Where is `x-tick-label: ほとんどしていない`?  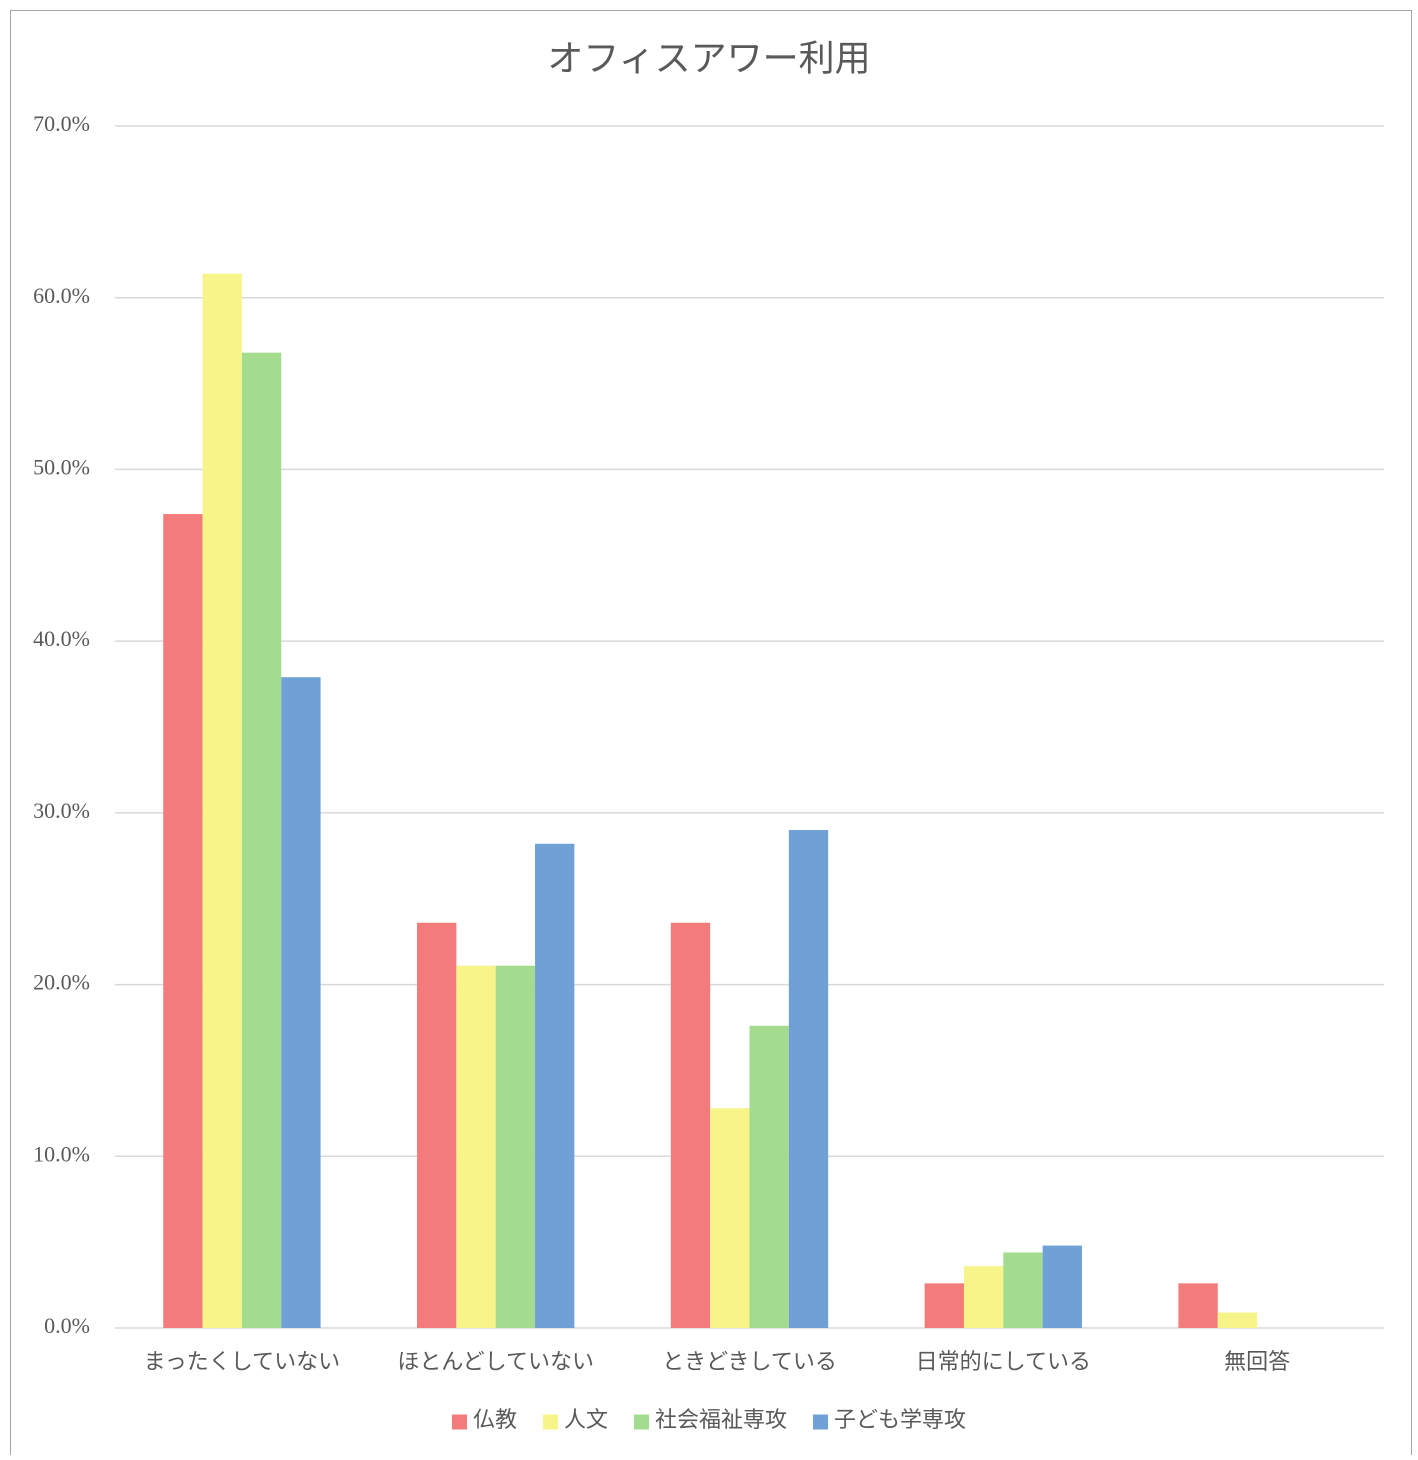 x-tick-label: ほとんどしていない is located at coordinates (495, 1361).